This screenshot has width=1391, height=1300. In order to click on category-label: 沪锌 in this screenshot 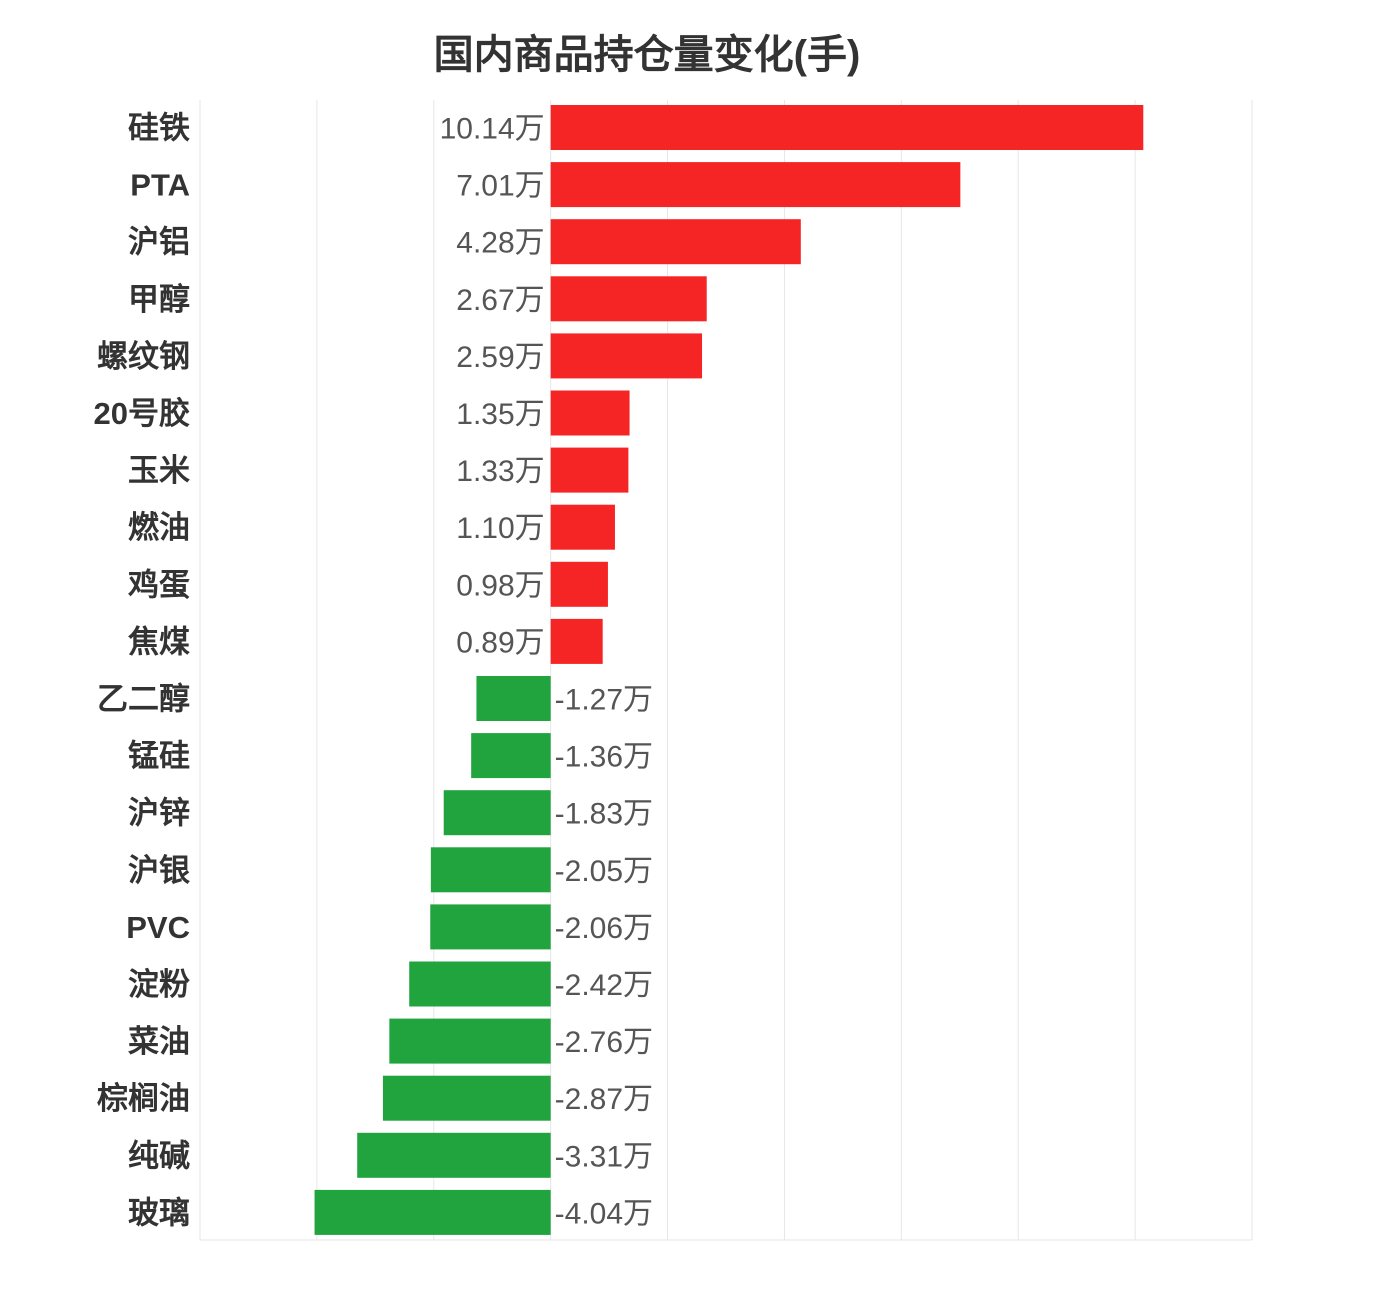, I will do `click(159, 813)`.